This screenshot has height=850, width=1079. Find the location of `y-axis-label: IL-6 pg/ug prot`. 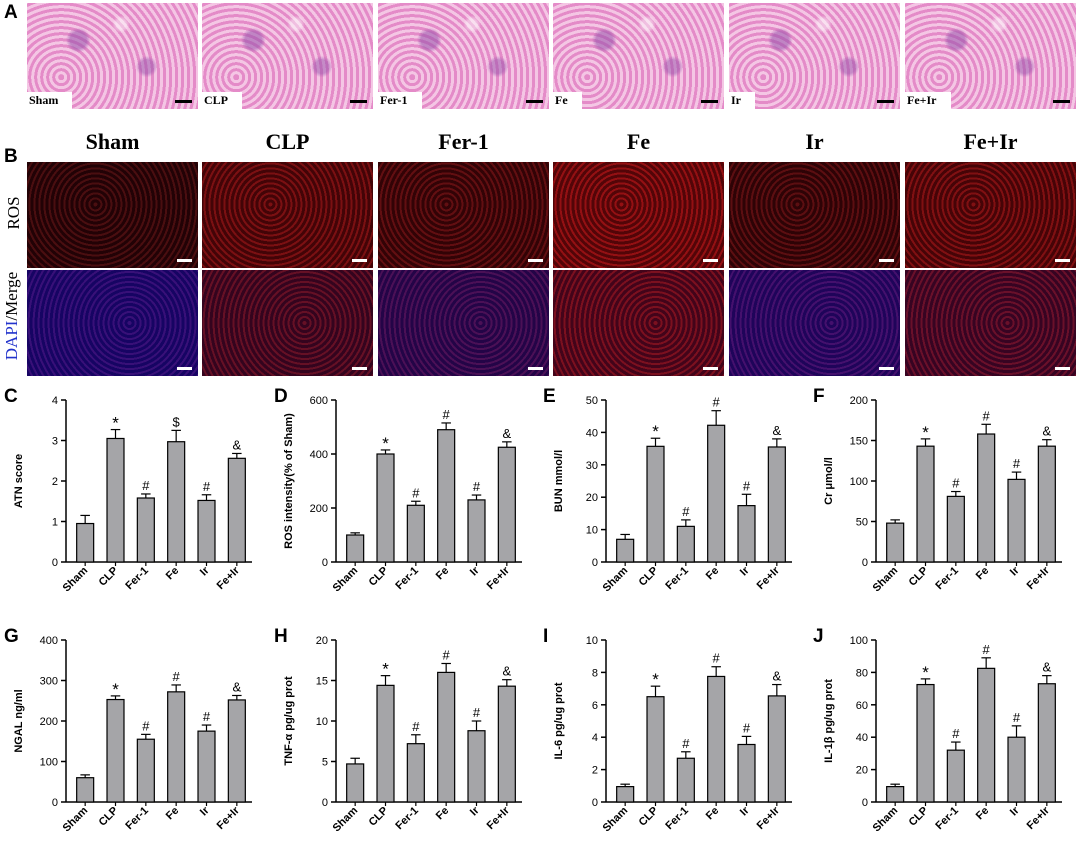

y-axis-label: IL-6 pg/ug prot is located at coordinates (559, 720).